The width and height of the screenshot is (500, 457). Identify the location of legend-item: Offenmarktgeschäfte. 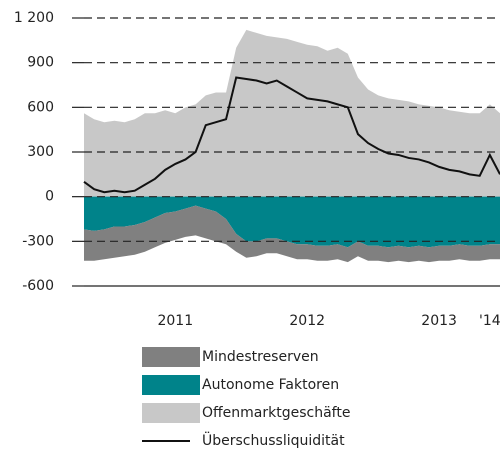
(246, 413).